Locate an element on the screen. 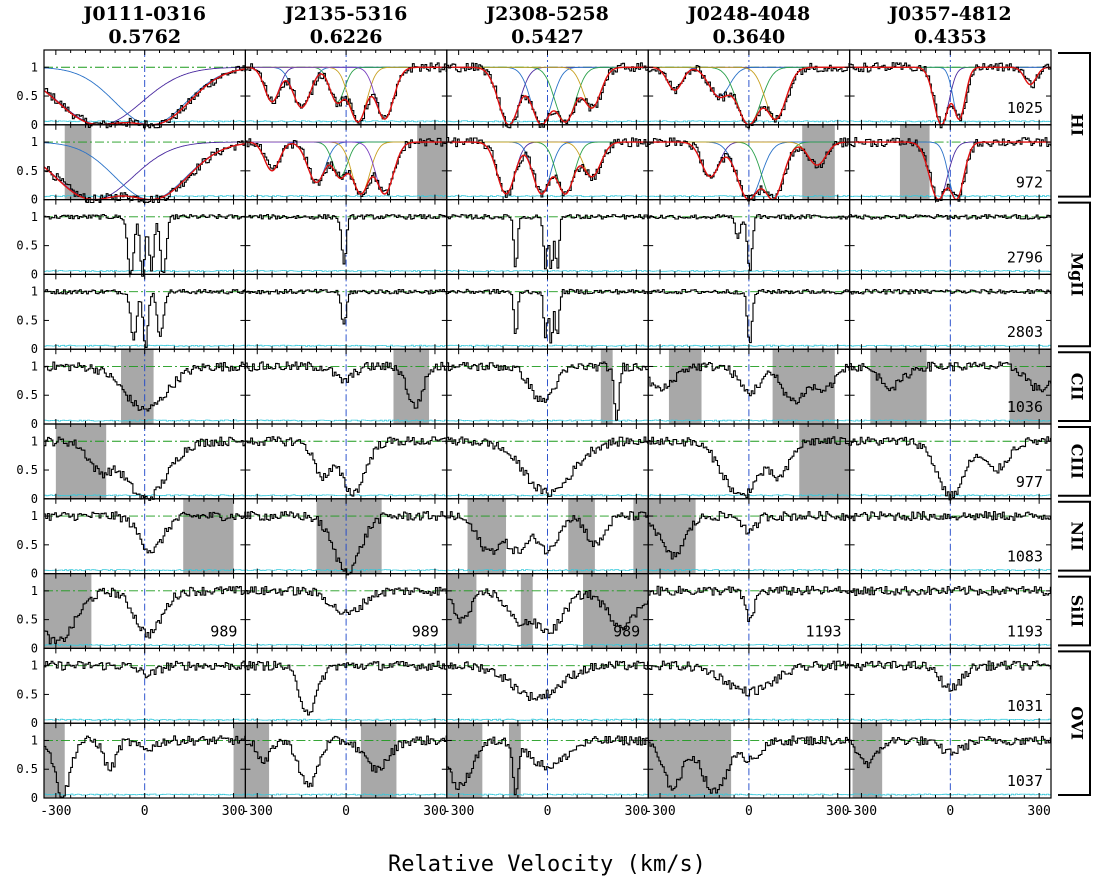 This screenshot has width=1094, height=887. transition-label: 977 is located at coordinates (1029, 482).